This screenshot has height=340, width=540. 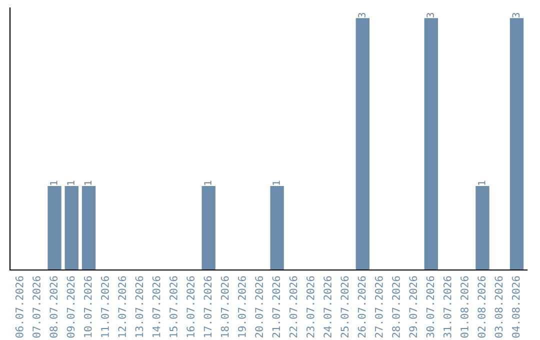 What do you see at coordinates (293, 307) in the screenshot?
I see `x-tick-label: 22.07.2026` at bounding box center [293, 307].